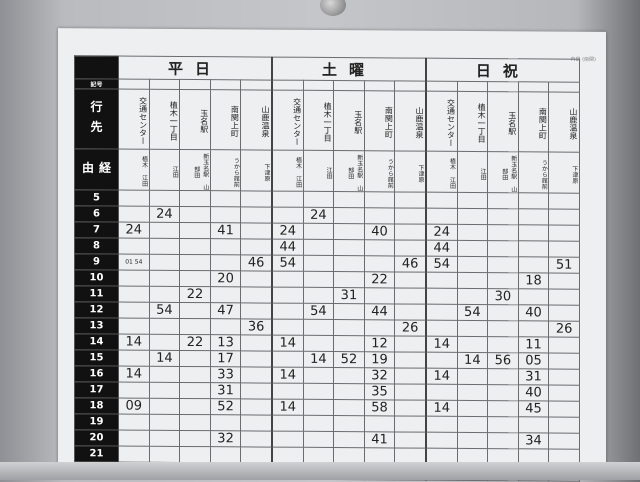 This screenshot has height=482, width=640. I want to click on departure-cell: 33, so click(225, 374).